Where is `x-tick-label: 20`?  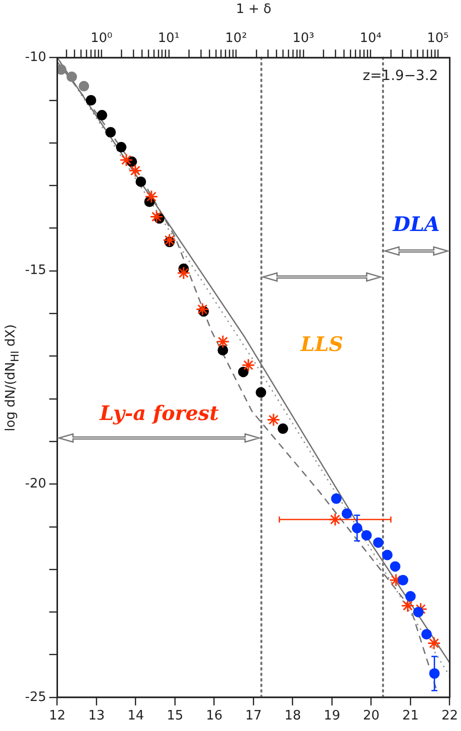 x-tick-label: 20 is located at coordinates (371, 716).